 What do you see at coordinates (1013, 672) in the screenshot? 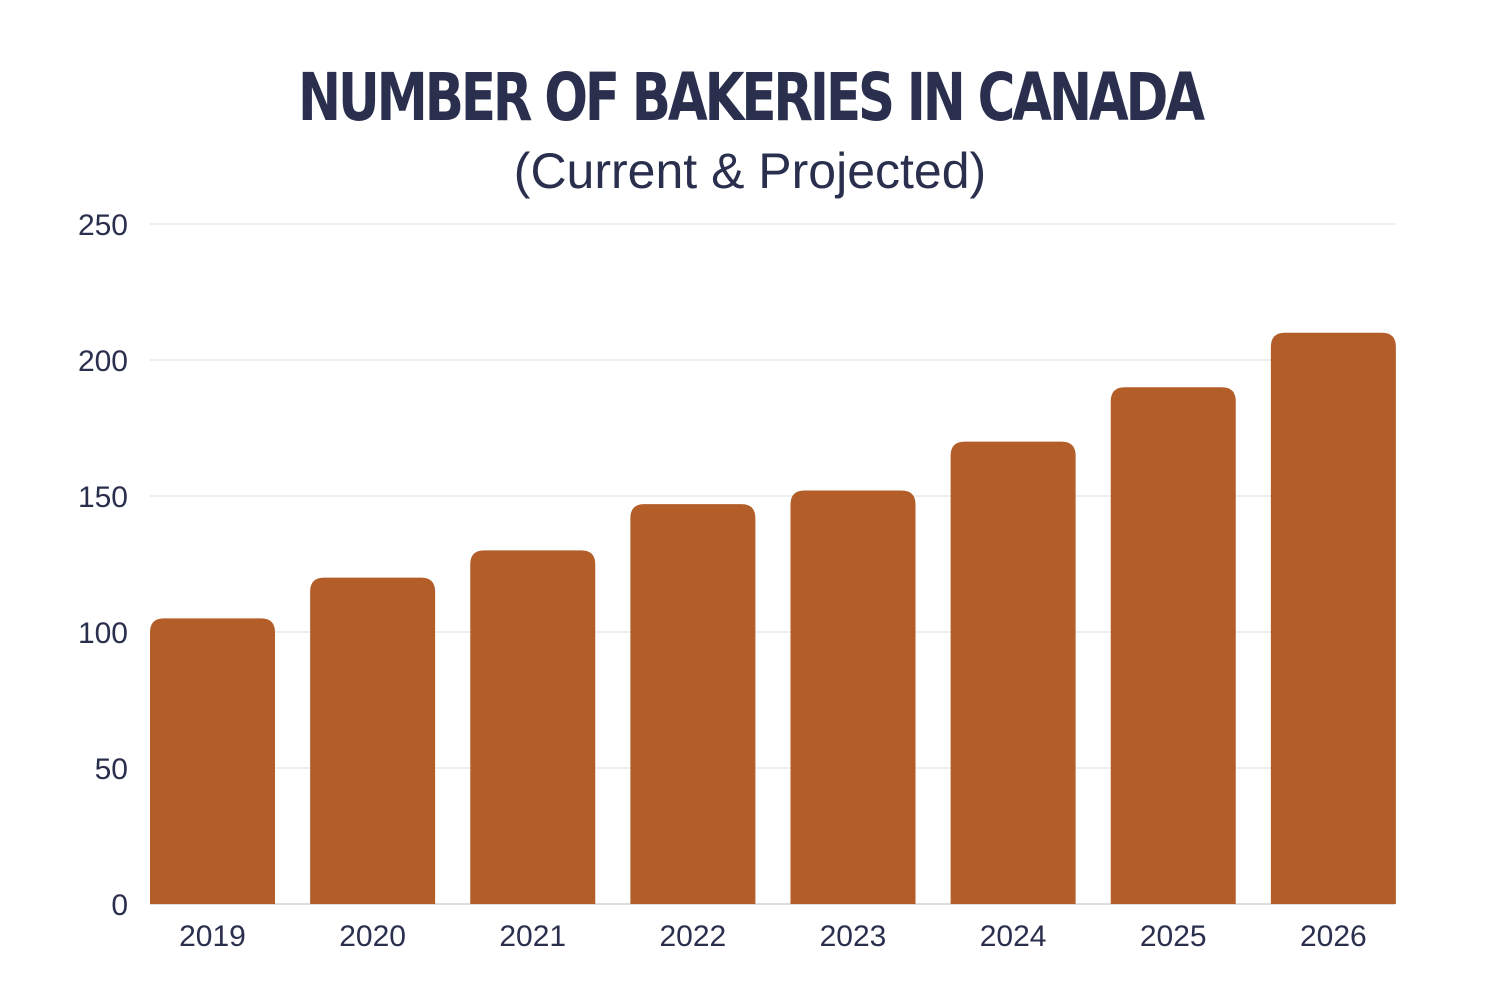
I see `bar-2024` at bounding box center [1013, 672].